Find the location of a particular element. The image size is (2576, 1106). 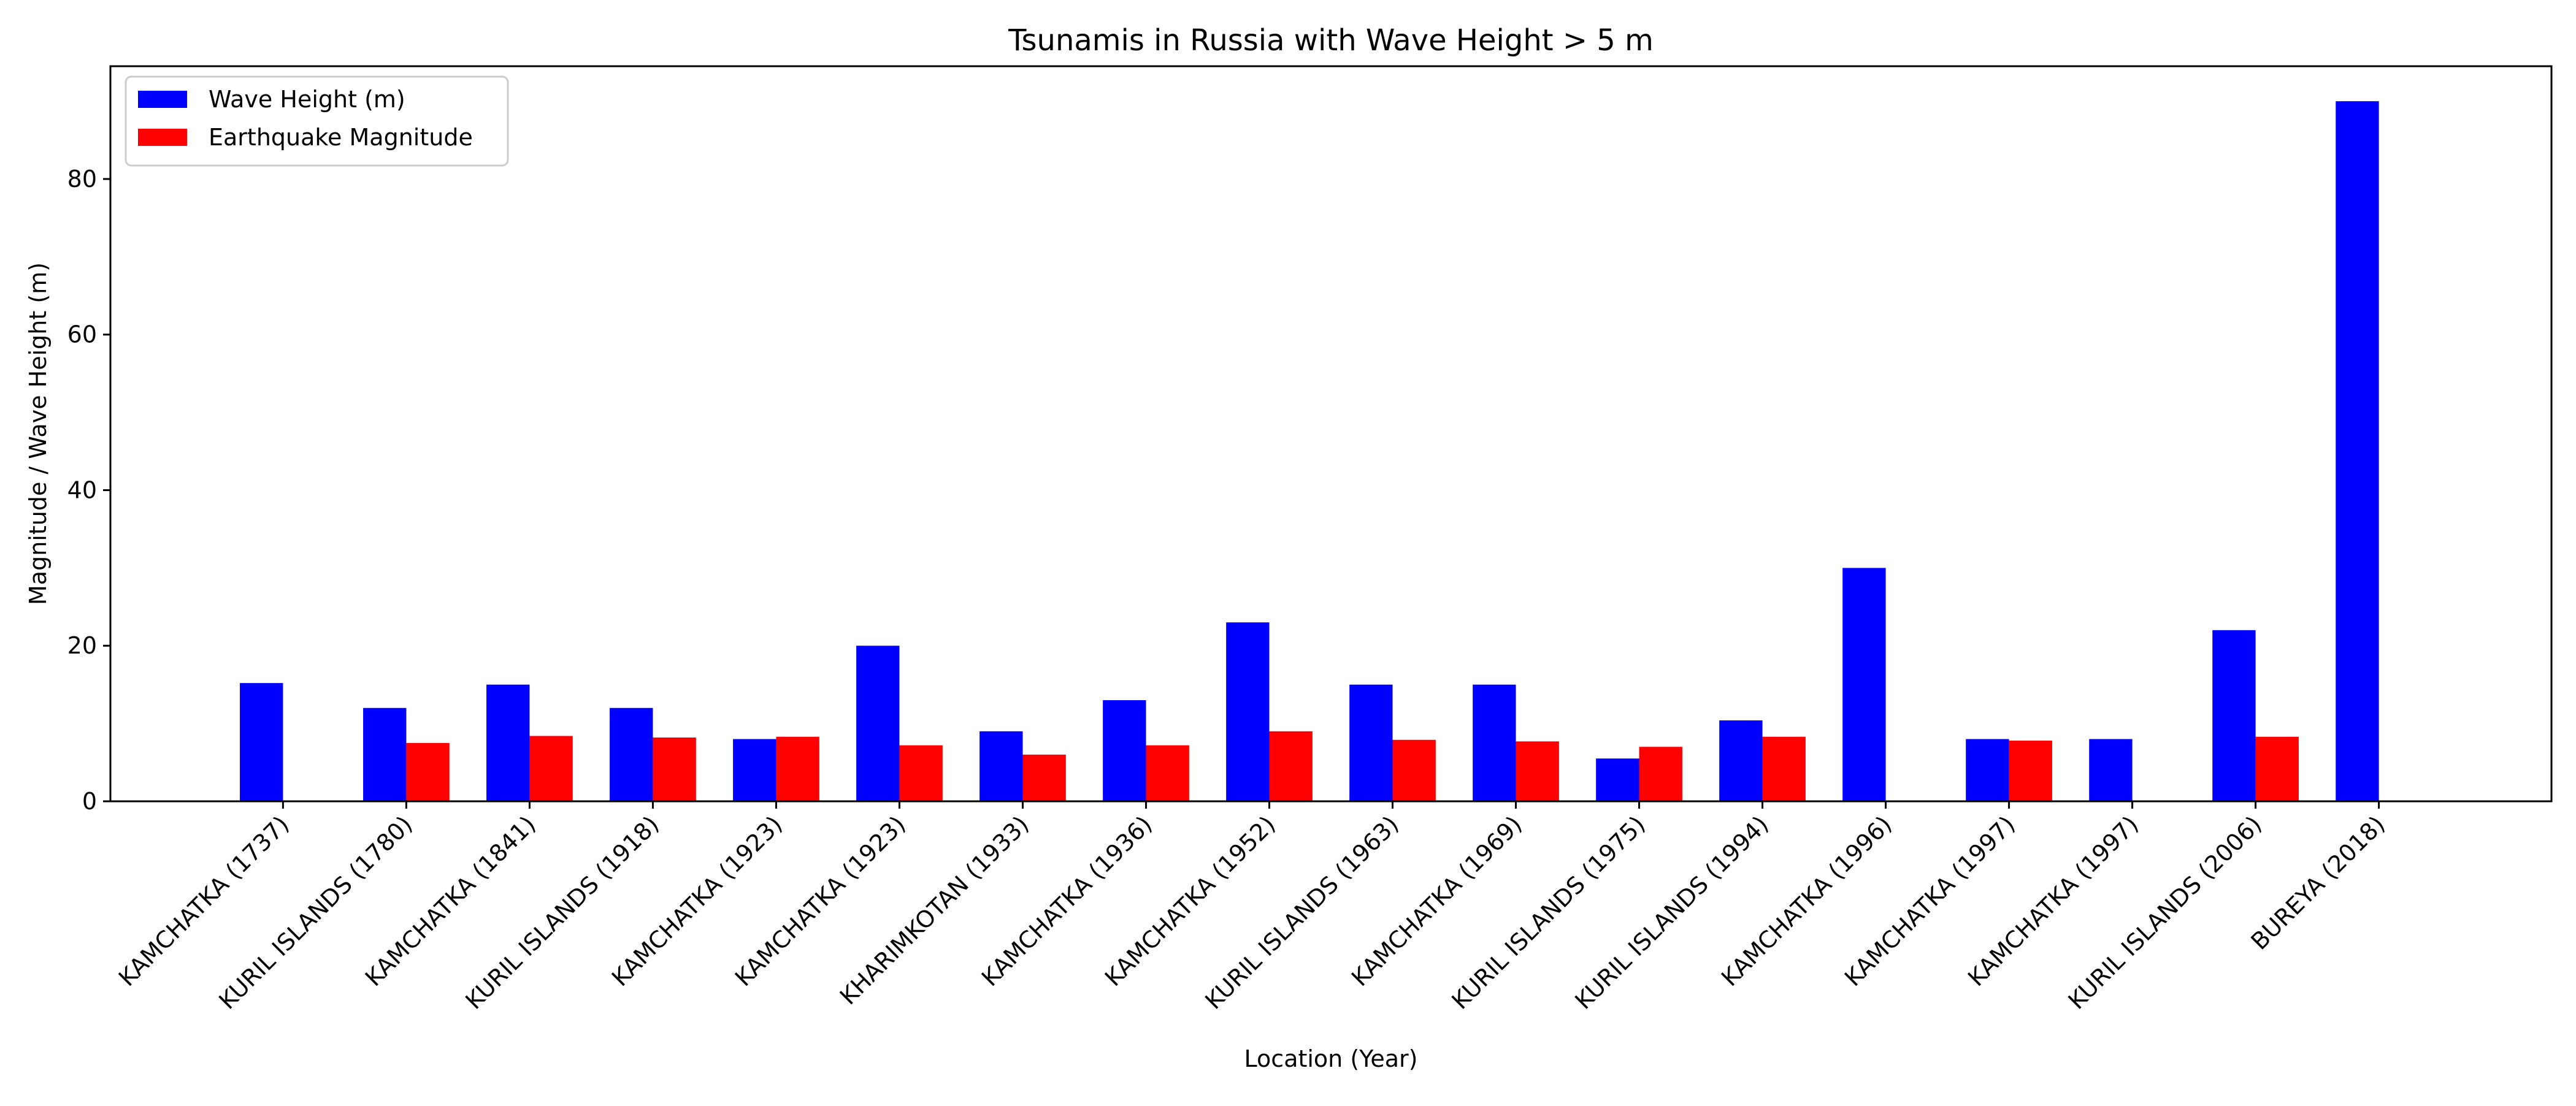

x-tick-label: BUREYA (2018) is located at coordinates (2317, 882).